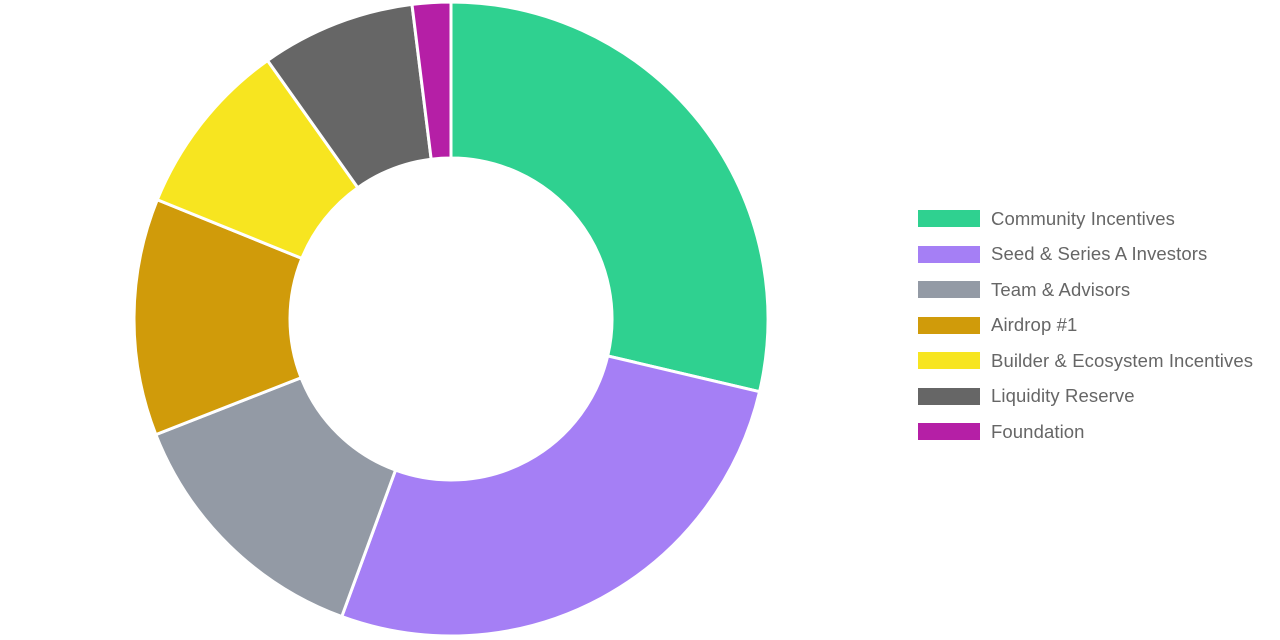 The image size is (1280, 640). I want to click on legend-label: Seed & Series A Investors, so click(1099, 254).